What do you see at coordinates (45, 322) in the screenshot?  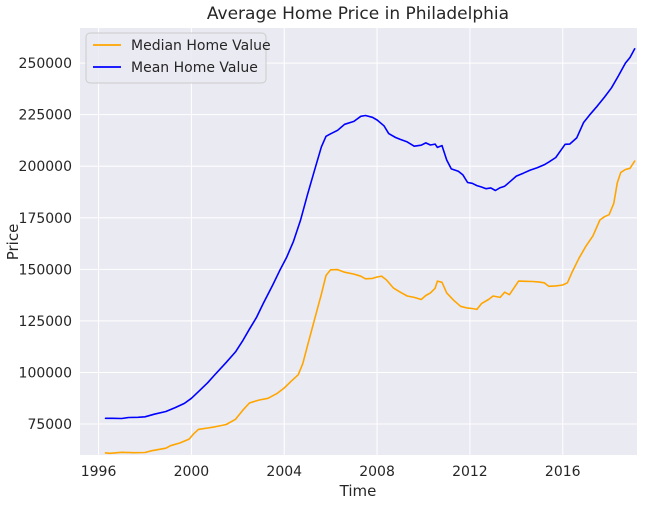 I see `y-tick-label: 125000` at bounding box center [45, 322].